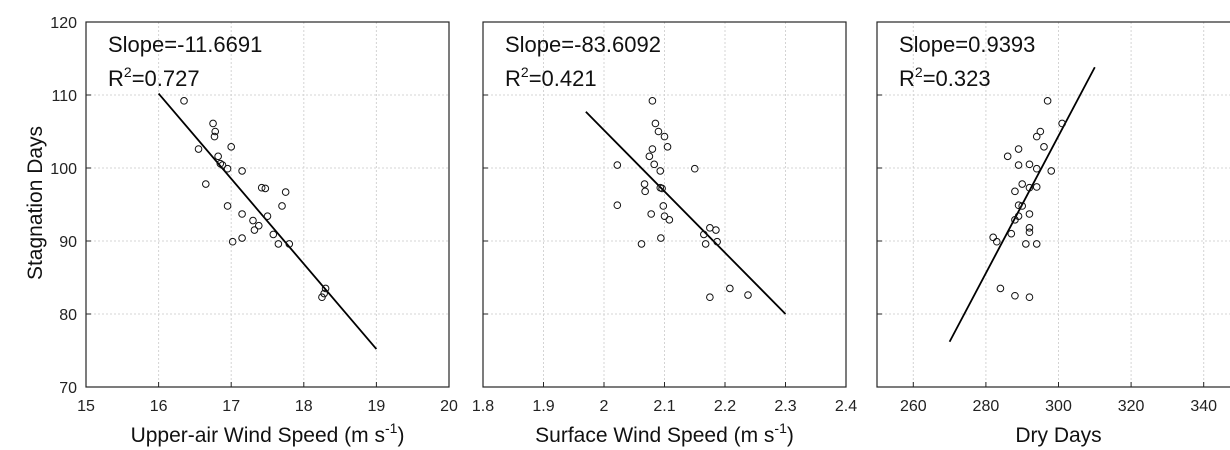  Describe the element at coordinates (304, 406) in the screenshot. I see `x-tick-label: 18` at that location.